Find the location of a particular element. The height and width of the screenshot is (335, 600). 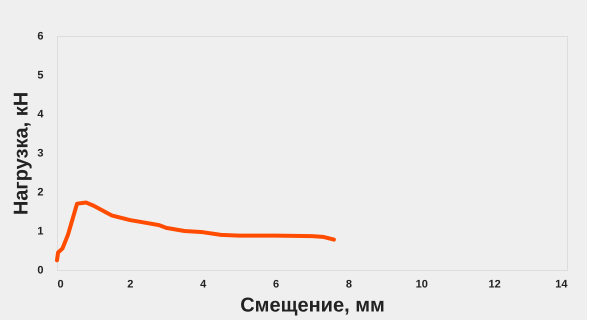

y-tick-label: 4 is located at coordinates (40, 114).